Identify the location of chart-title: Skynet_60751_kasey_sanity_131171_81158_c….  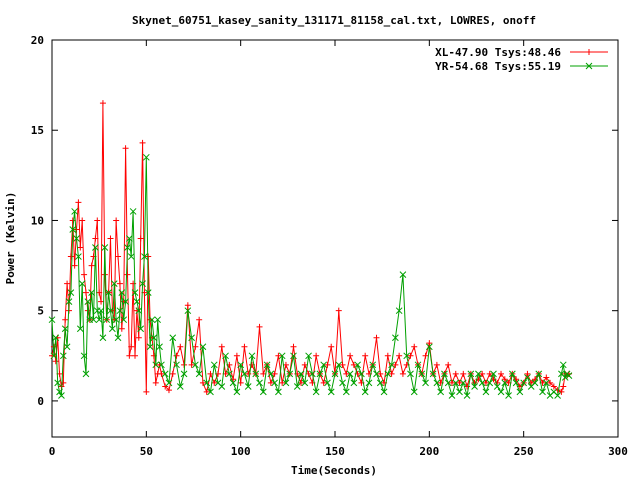
(334, 20).